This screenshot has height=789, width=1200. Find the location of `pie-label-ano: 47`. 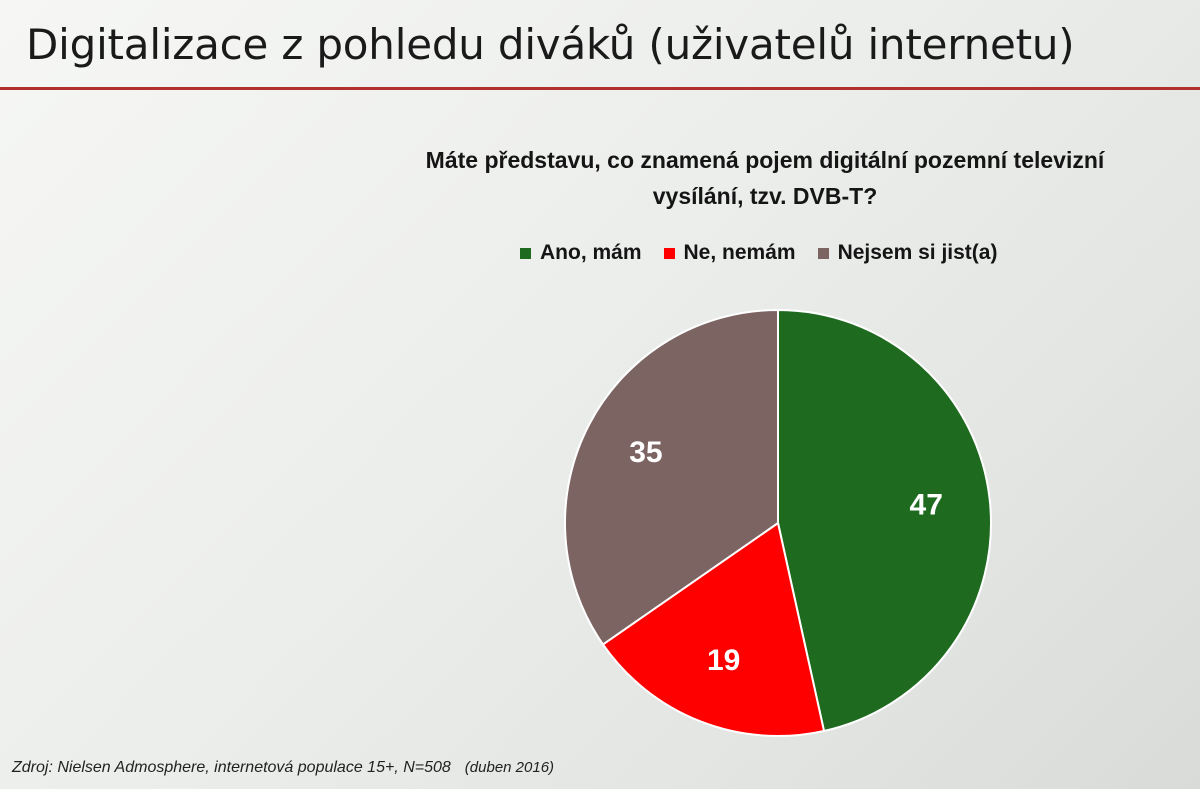

pie-label-ano: 47 is located at coordinates (926, 505).